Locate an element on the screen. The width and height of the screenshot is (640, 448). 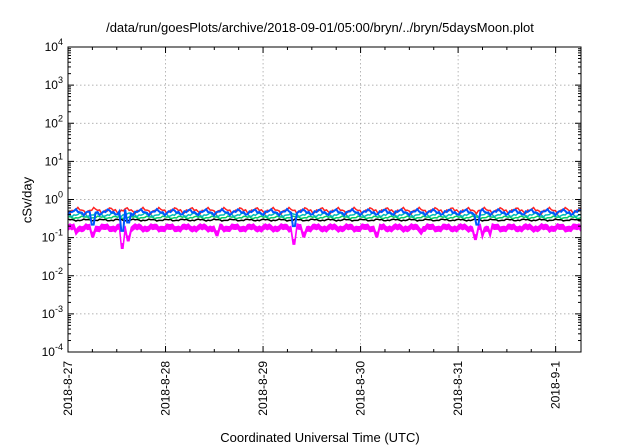
y-tick-label: 10² is located at coordinates (54, 121).